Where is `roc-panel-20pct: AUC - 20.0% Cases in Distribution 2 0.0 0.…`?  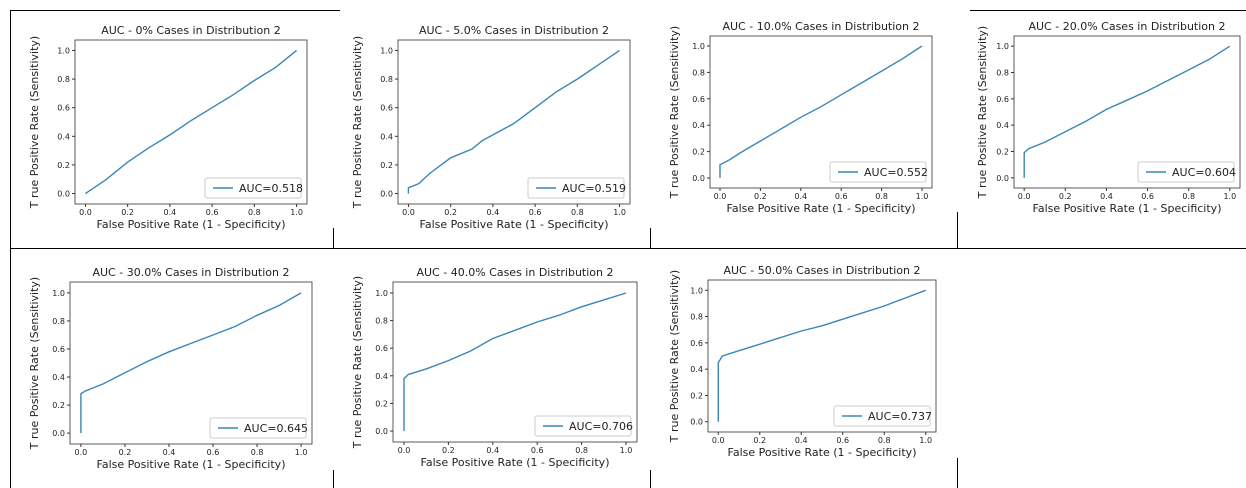
roc-panel-20pct: AUC - 20.0% Cases in Distribution 2 0.0 0.… is located at coordinates (1111, 118).